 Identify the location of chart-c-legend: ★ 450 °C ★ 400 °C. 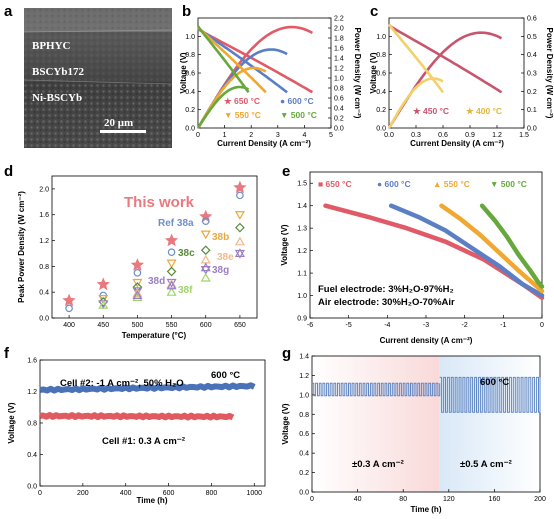
(457, 111).